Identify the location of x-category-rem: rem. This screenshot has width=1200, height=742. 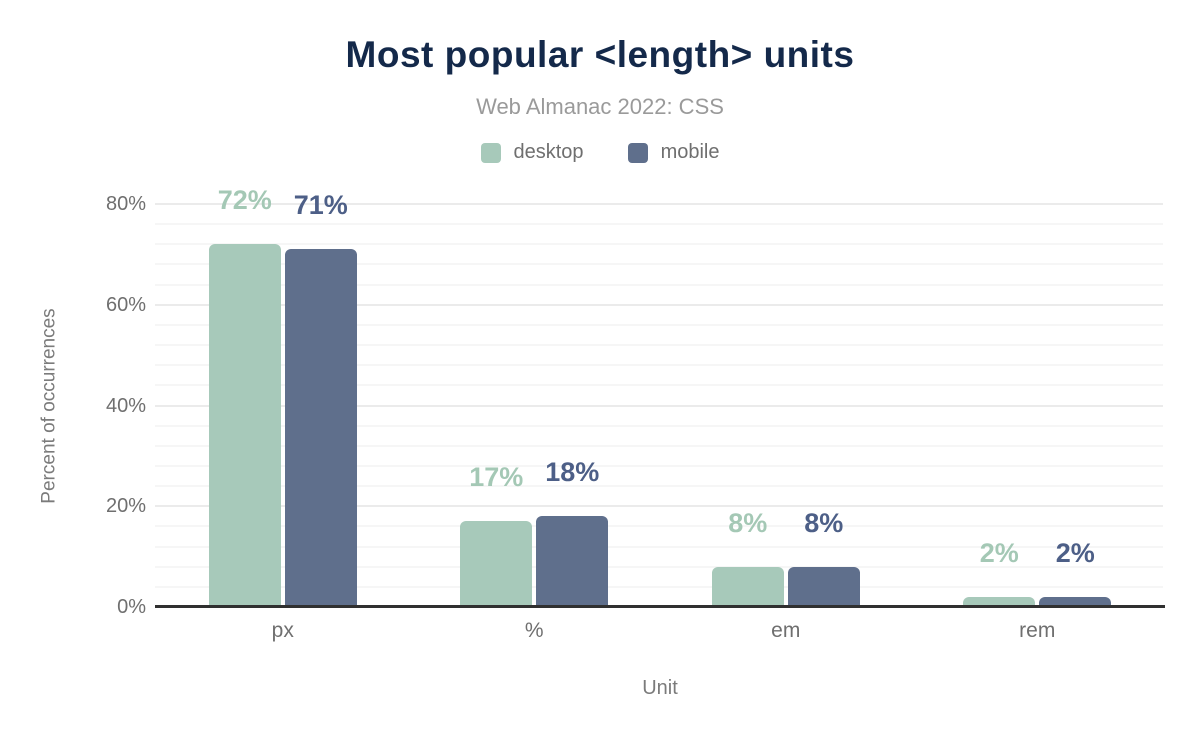
(1037, 630).